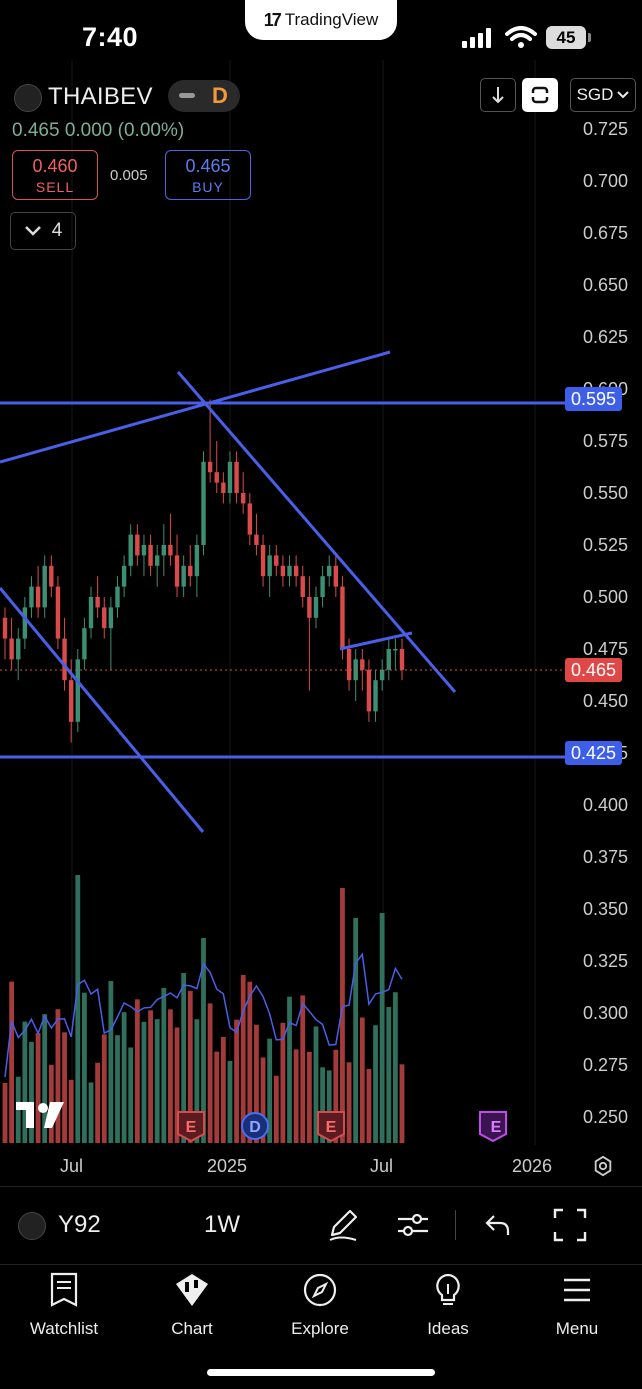 This screenshot has width=642, height=1389. I want to click on compass-icon, so click(320, 1290).